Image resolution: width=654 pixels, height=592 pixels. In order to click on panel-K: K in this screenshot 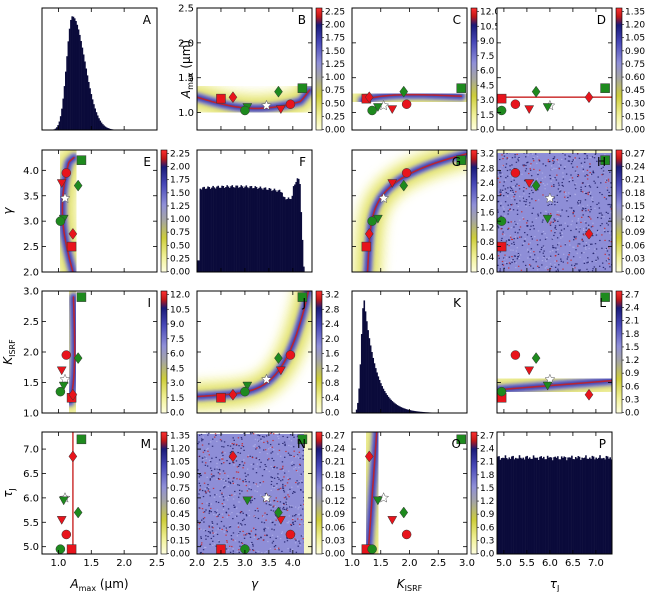, I will do `click(409, 352)`.